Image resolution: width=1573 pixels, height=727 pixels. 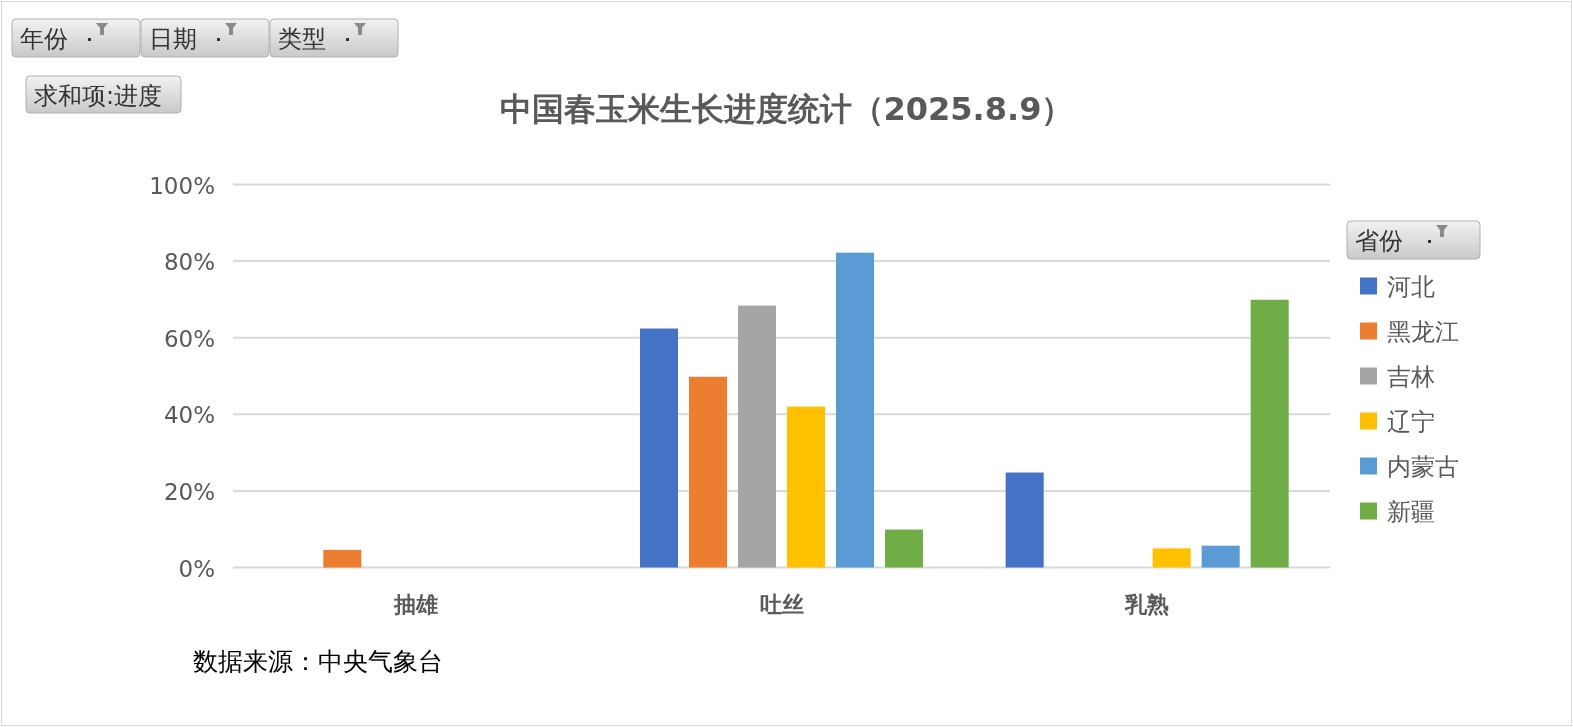 What do you see at coordinates (98, 95) in the screenshot?
I see `text: 求和项:进度` at bounding box center [98, 95].